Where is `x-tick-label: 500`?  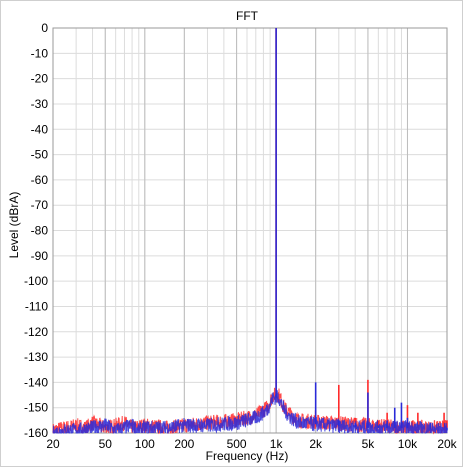
x-tick-label: 500 is located at coordinates (237, 444).